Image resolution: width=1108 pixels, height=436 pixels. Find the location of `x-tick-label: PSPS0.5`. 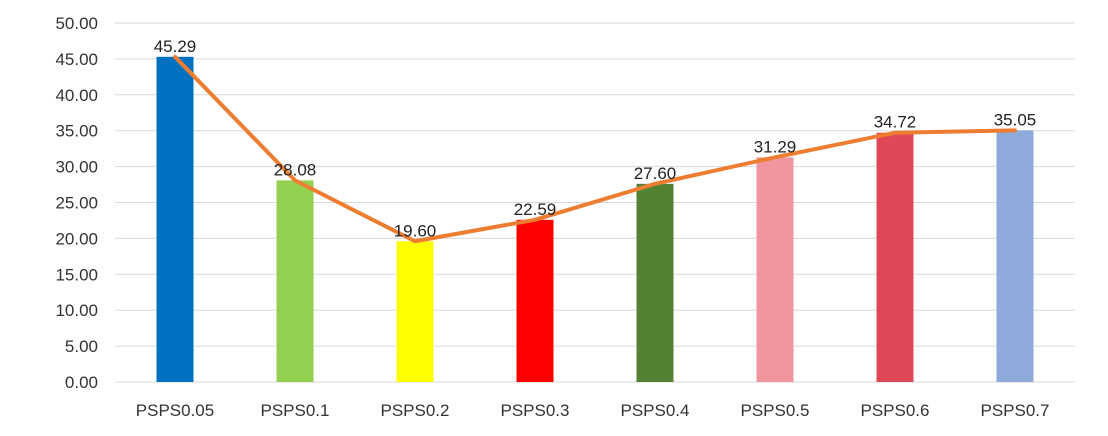

x-tick-label: PSPS0.5 is located at coordinates (775, 410).